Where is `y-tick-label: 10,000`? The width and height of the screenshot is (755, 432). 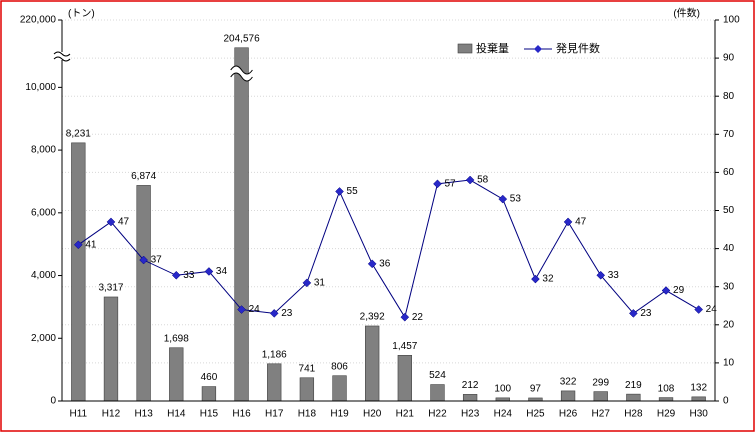
y-tick-label: 10,000 is located at coordinates (40, 87).